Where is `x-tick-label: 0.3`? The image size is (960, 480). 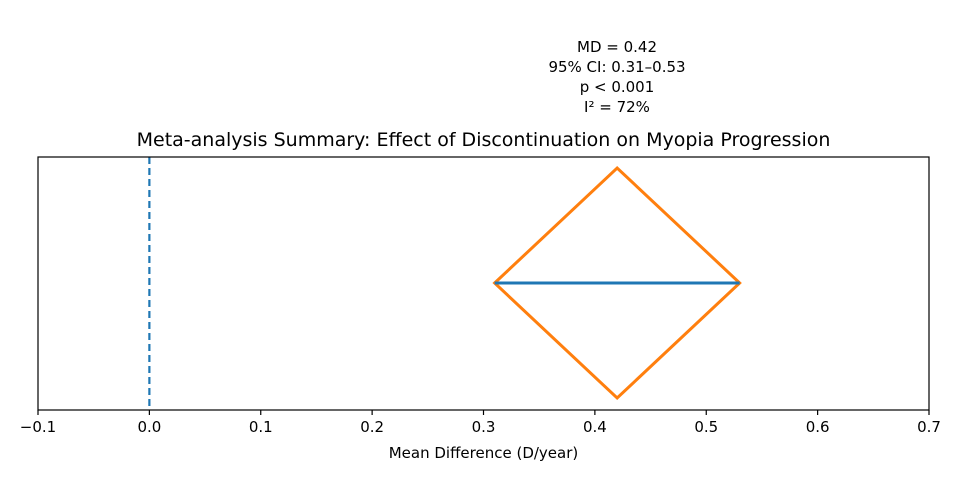 x-tick-label: 0.3 is located at coordinates (484, 427).